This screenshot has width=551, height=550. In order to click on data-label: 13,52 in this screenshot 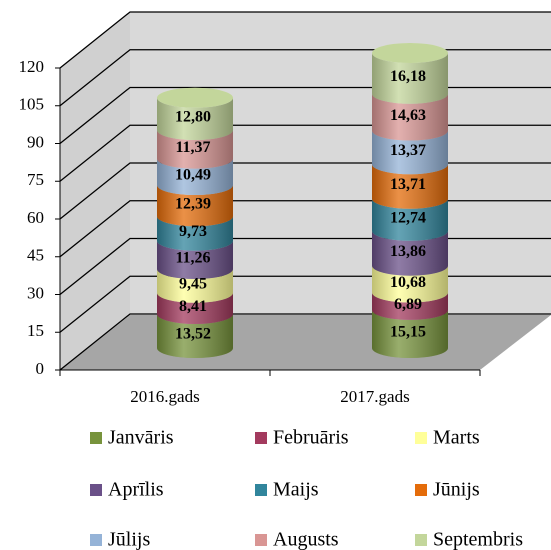, I will do `click(193, 334)`.